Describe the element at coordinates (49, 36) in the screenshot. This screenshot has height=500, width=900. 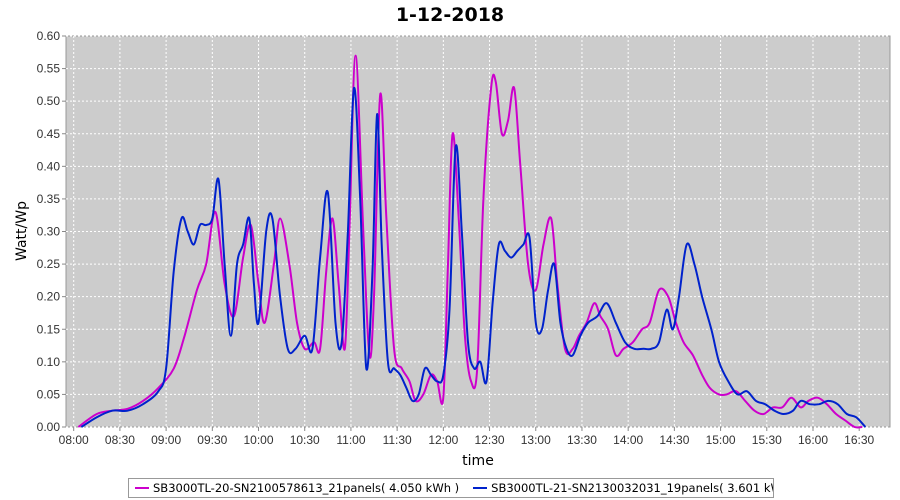
I see `y-tick-label: 0.60` at that location.